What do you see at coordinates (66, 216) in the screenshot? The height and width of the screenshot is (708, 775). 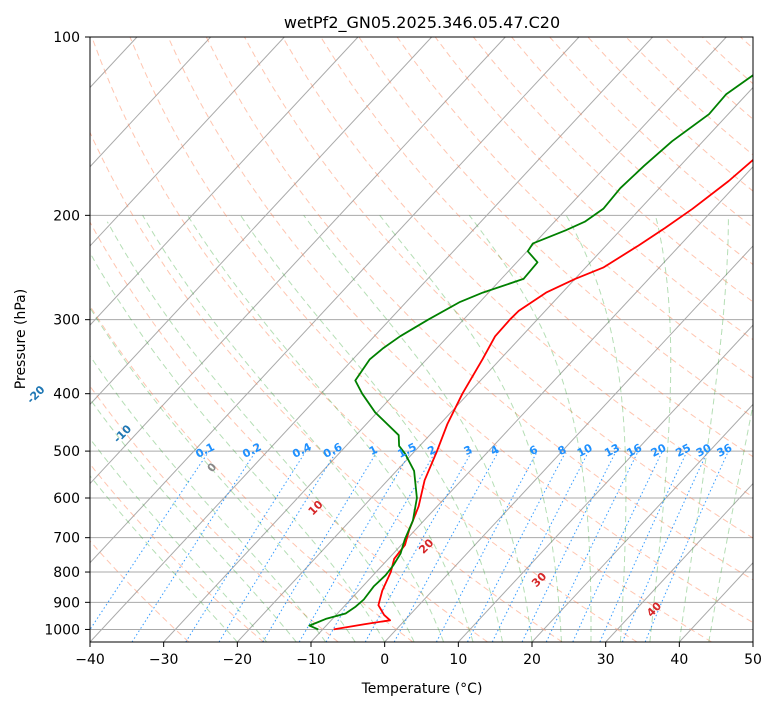 I see `y-tick-label: 200` at bounding box center [66, 216].